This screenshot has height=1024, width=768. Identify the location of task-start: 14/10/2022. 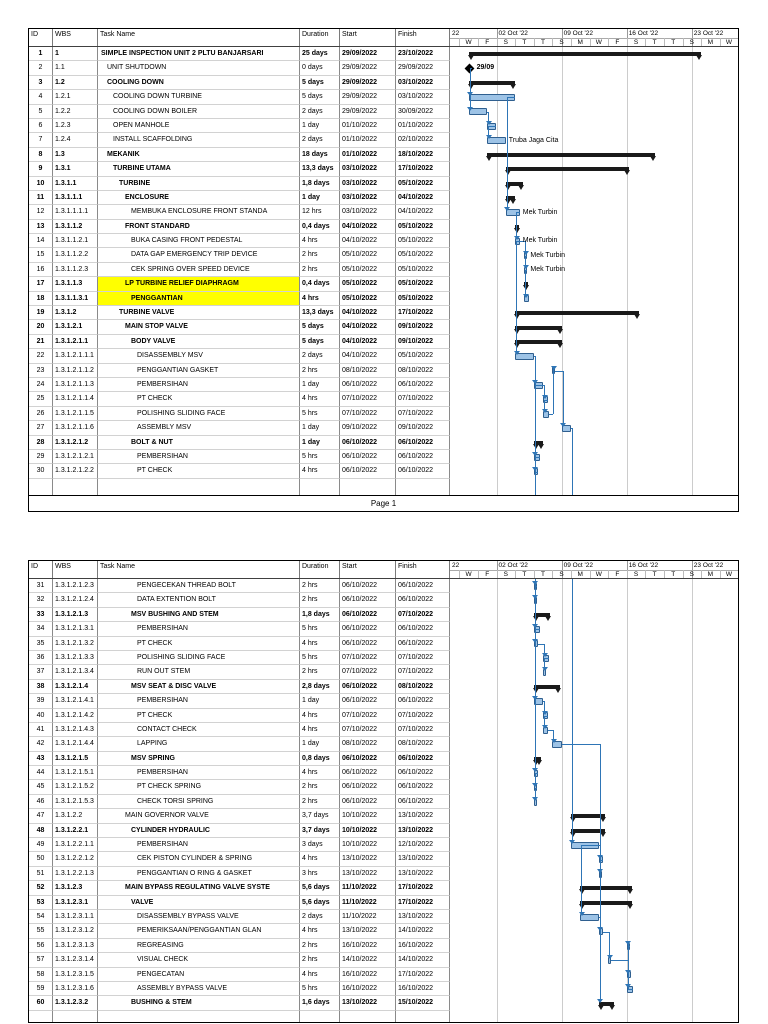
(368, 960).